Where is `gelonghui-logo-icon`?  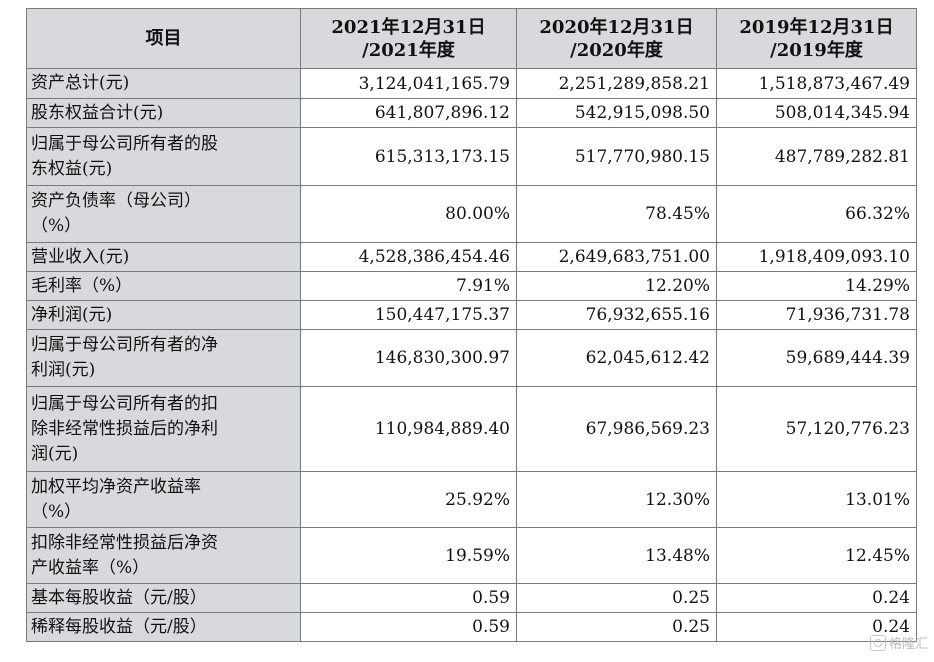 gelonghui-logo-icon is located at coordinates (877, 642).